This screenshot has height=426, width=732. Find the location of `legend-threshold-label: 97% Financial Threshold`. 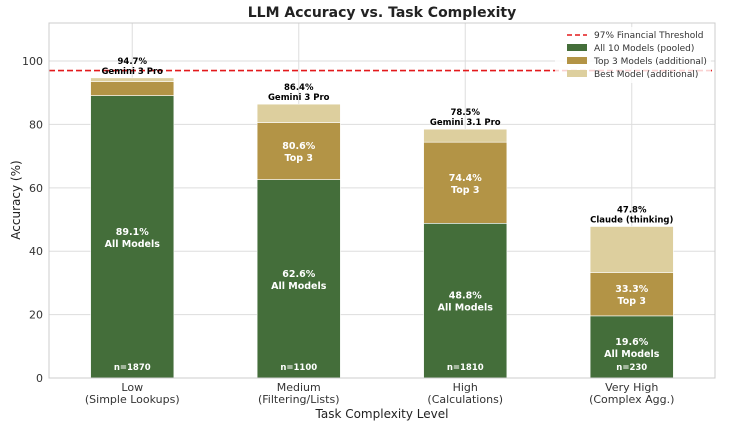

legend-threshold-label: 97% Financial Threshold is located at coordinates (649, 36).